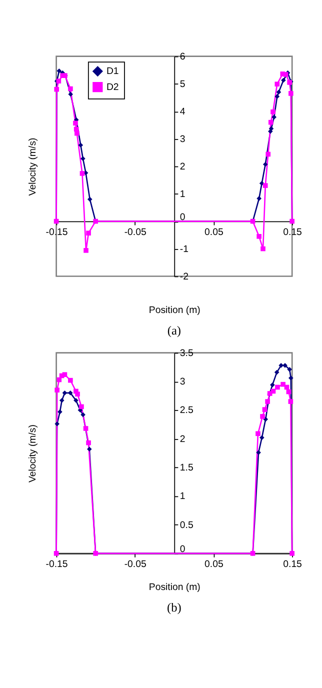 The image size is (322, 688). Describe the element at coordinates (112, 71) in the screenshot. I see `legend-label: D1` at that location.